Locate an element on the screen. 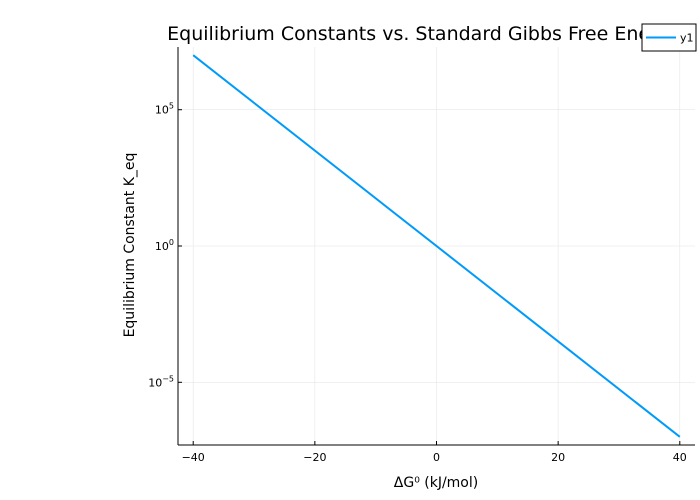 The height and width of the screenshot is (500, 700). x-tick-label: 40 is located at coordinates (680, 457).